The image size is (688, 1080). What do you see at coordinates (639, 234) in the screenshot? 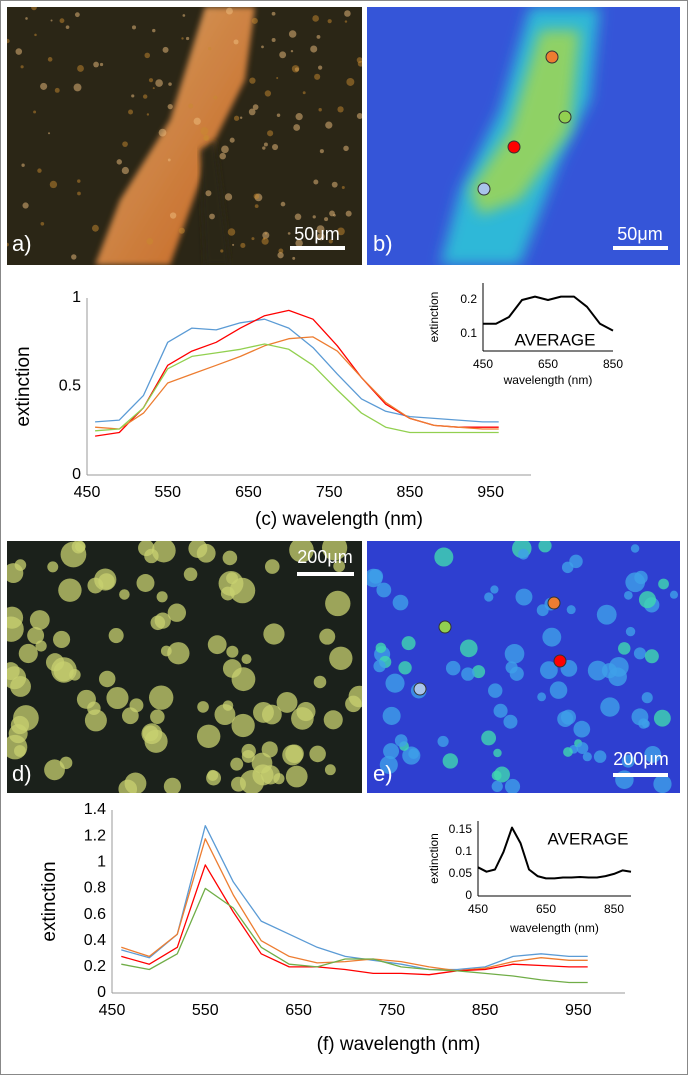
I see `scale-text: 50μm` at bounding box center [639, 234].